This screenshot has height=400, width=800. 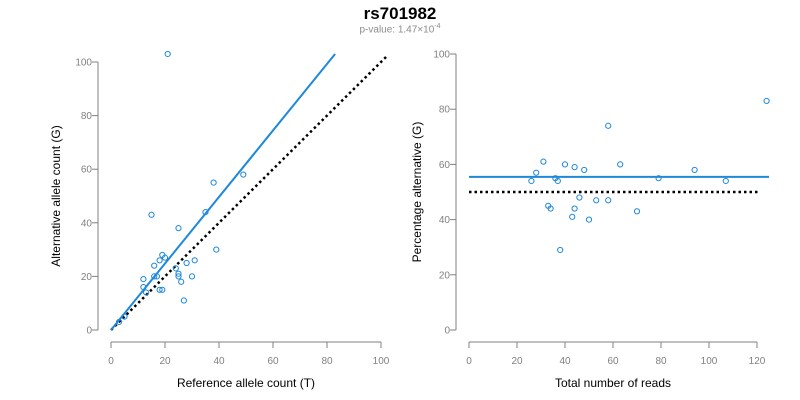 I want to click on right-y-tick-label: 20, so click(x=445, y=275).